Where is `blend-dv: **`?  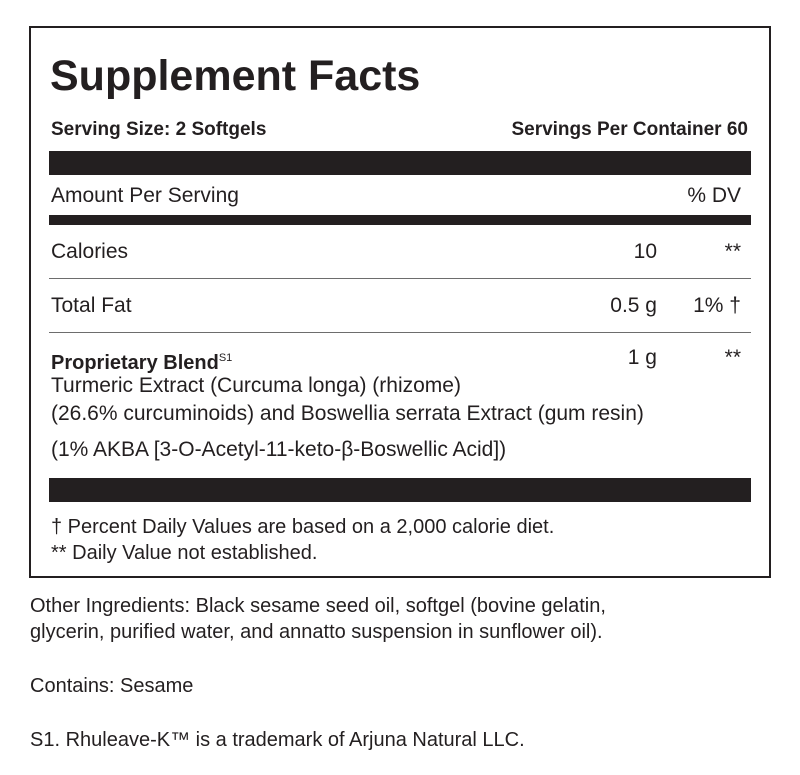
blend-dv: ** is located at coordinates (732, 357).